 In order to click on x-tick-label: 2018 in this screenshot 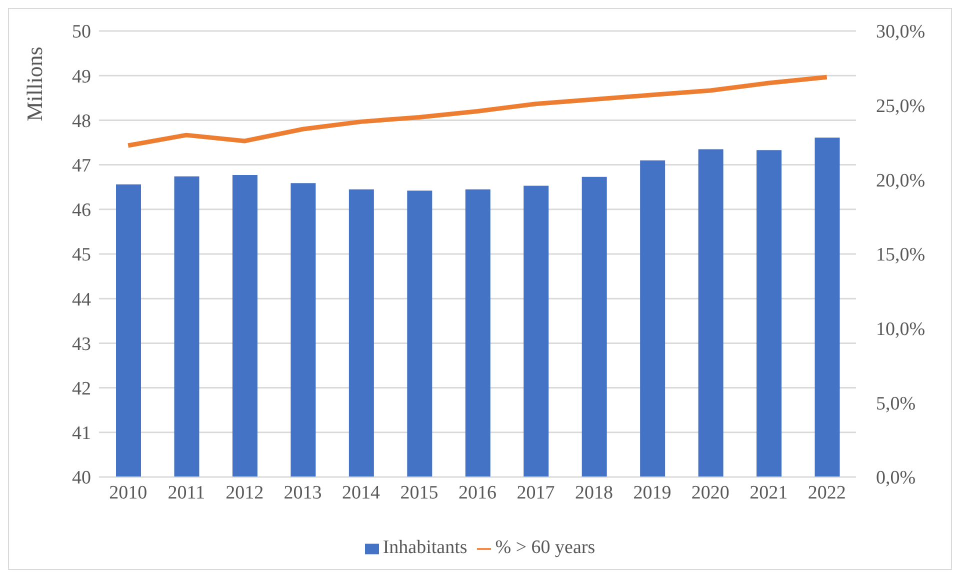, I will do `click(593, 493)`.